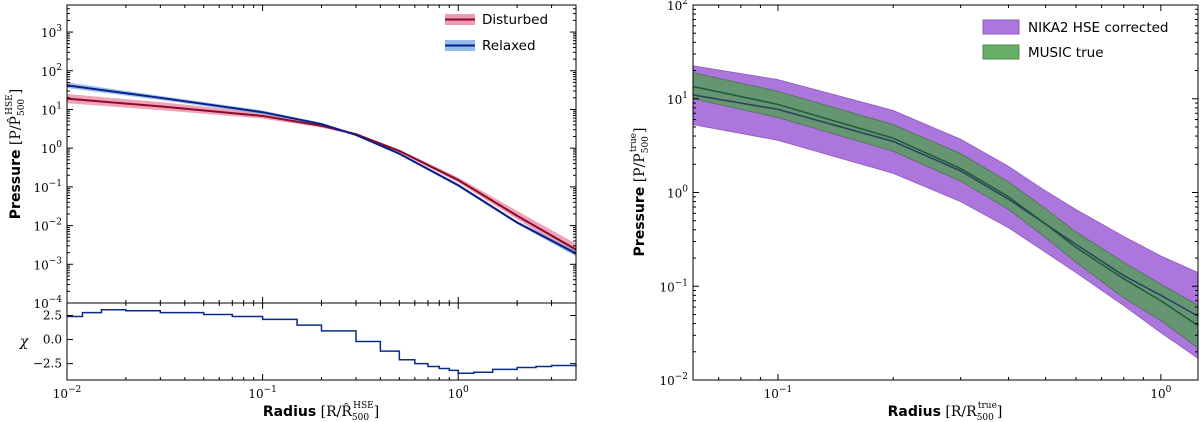 The image size is (1200, 422). Describe the element at coordinates (1066, 53) in the screenshot. I see `legend-label-music: MUSIC true` at that location.